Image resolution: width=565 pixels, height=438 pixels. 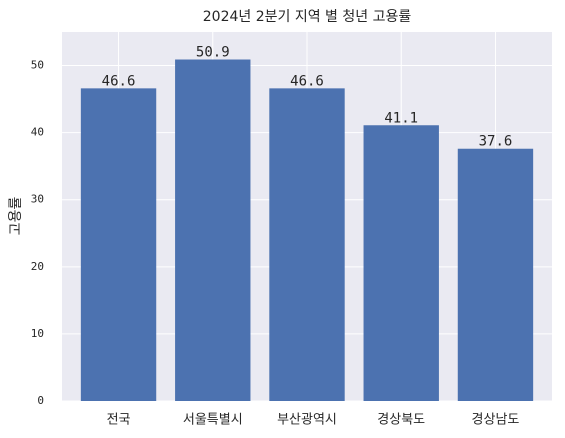 I want to click on x-tick-label: 부산광역시, so click(x=307, y=420).